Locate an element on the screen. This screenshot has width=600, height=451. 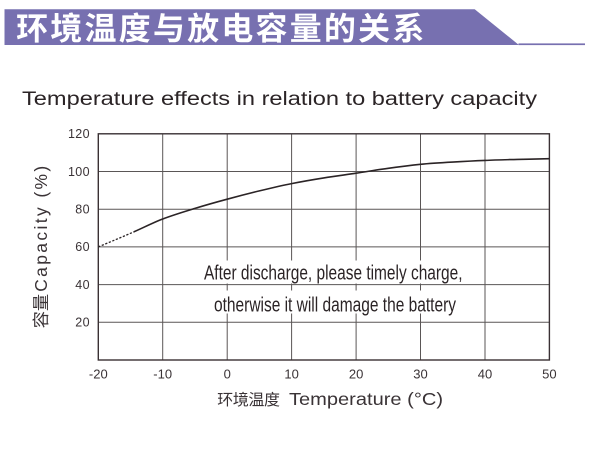
svg-text: -10 is located at coordinates (162, 374).